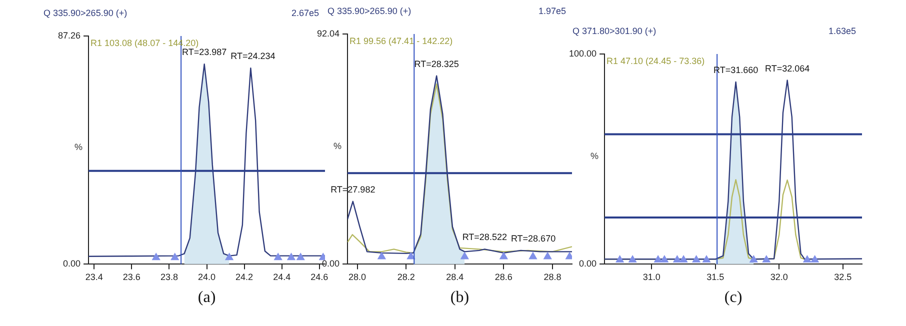  I want to click on annotation: RT=28.325, so click(436, 63).